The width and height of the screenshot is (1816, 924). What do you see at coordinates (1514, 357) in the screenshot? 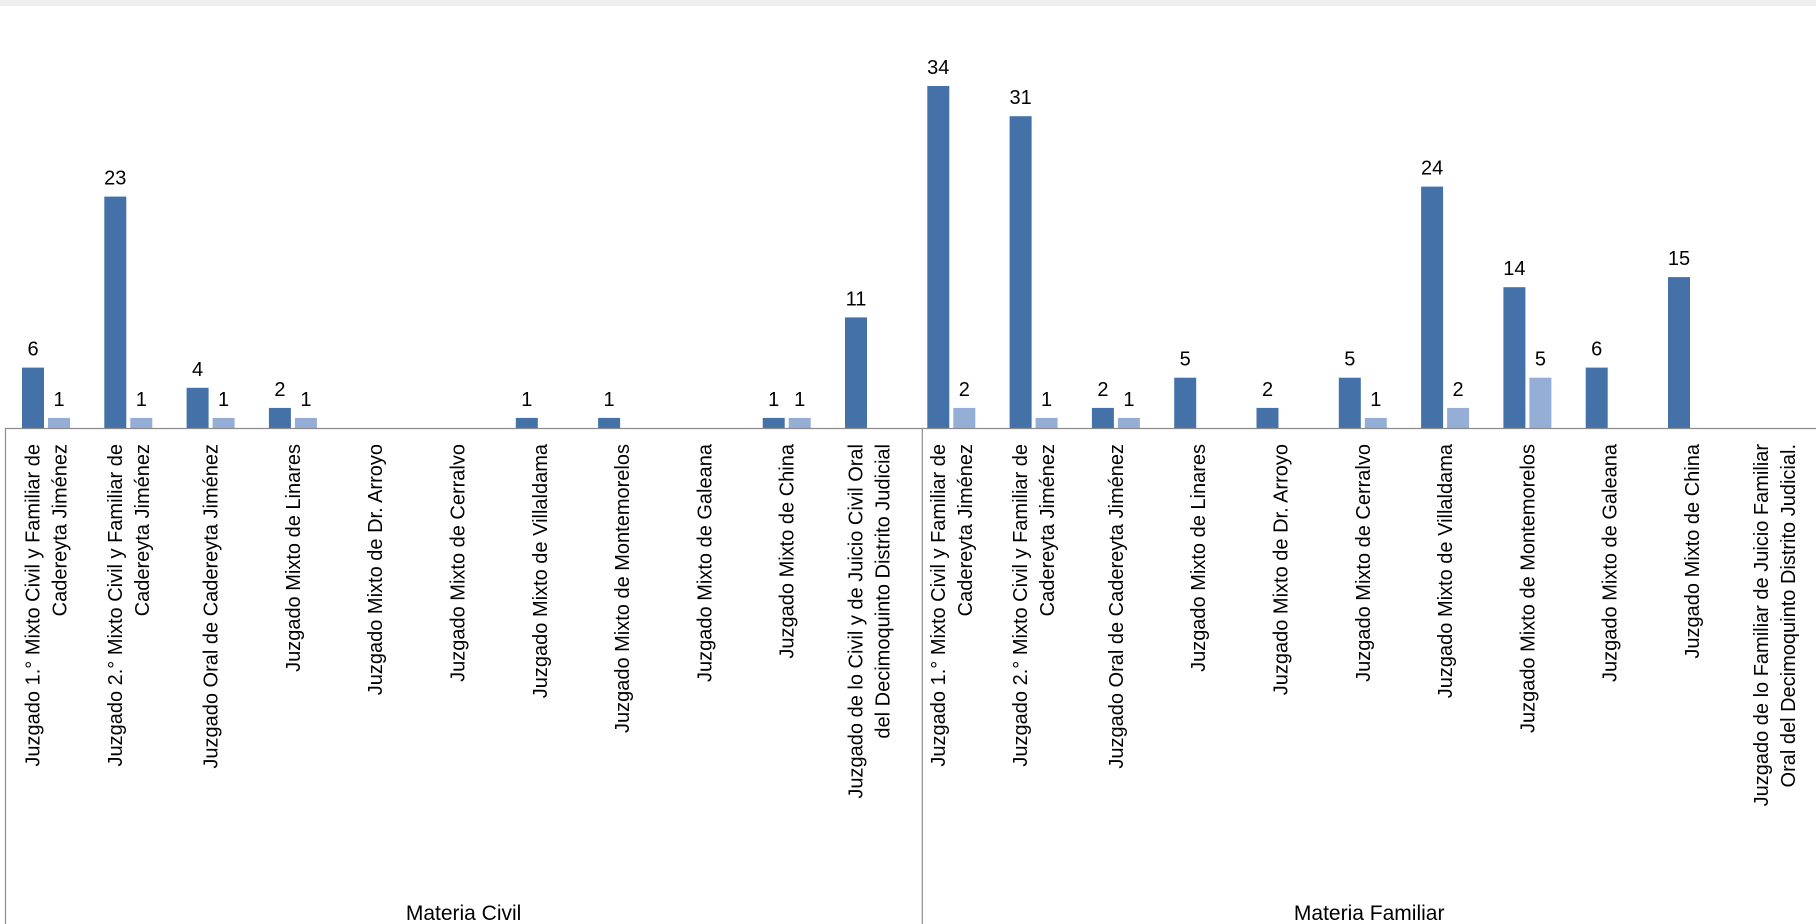
I see `bar-2-8-s1` at bounding box center [1514, 357].